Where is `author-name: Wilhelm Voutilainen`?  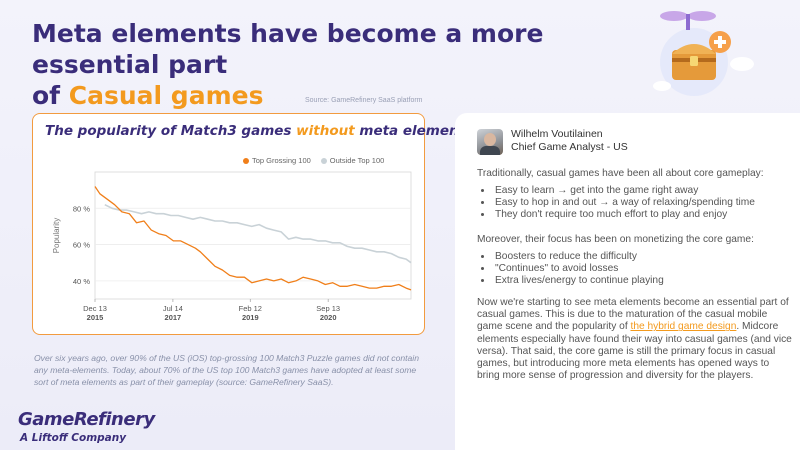
author-name: Wilhelm Voutilainen is located at coordinates (557, 134).